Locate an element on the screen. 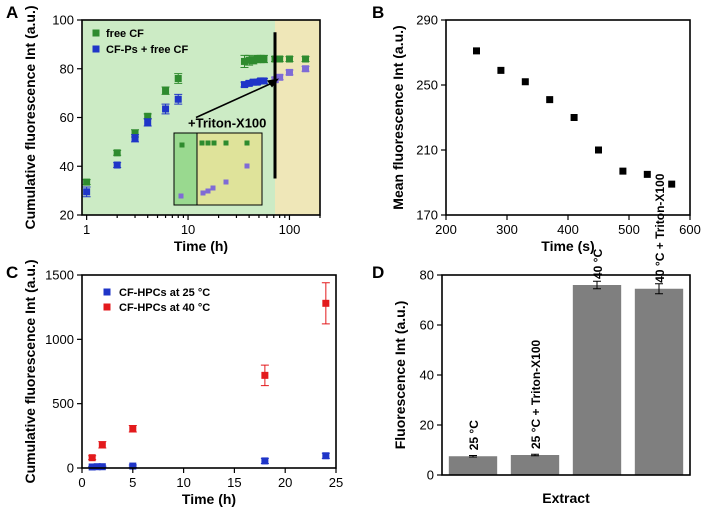 The width and height of the screenshot is (709, 515). panel-b-xtick-label: 400 is located at coordinates (568, 229).